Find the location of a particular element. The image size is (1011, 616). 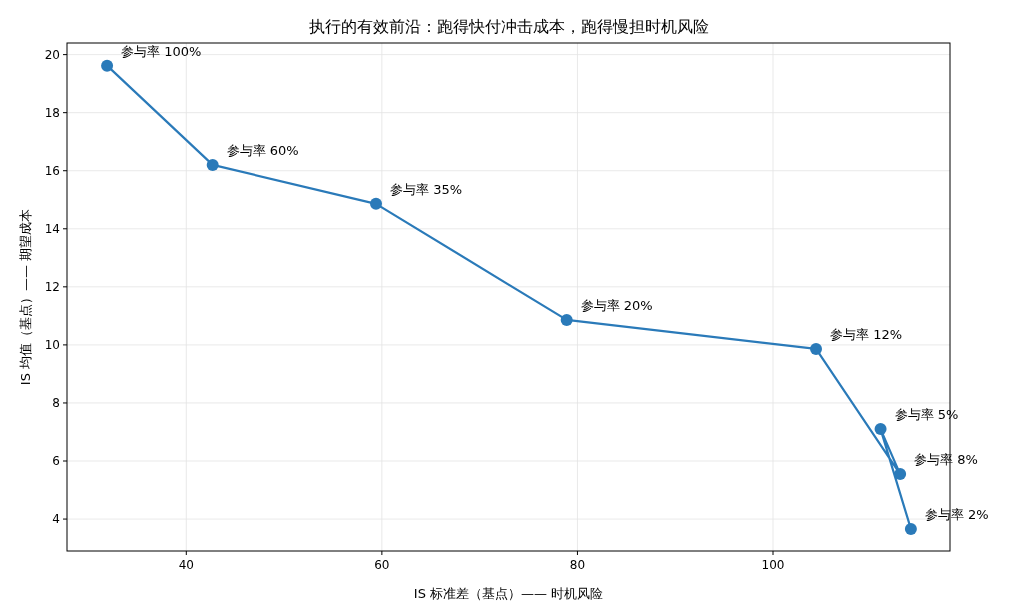

x-tick-label: 100 is located at coordinates (773, 565).